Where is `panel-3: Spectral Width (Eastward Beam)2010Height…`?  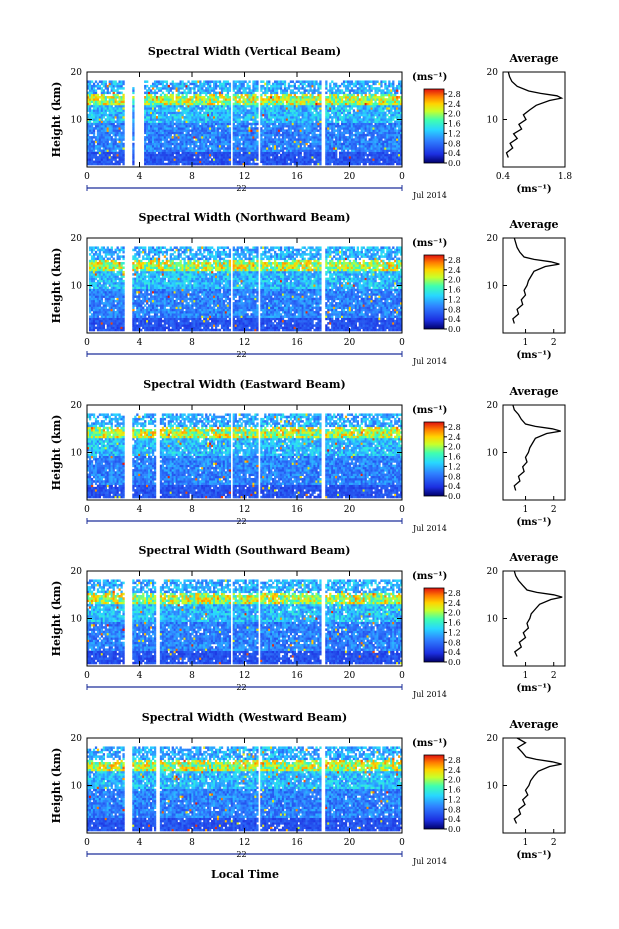 panel-3: Spectral Width (Eastward Beam)2010Height… is located at coordinates (308, 455).